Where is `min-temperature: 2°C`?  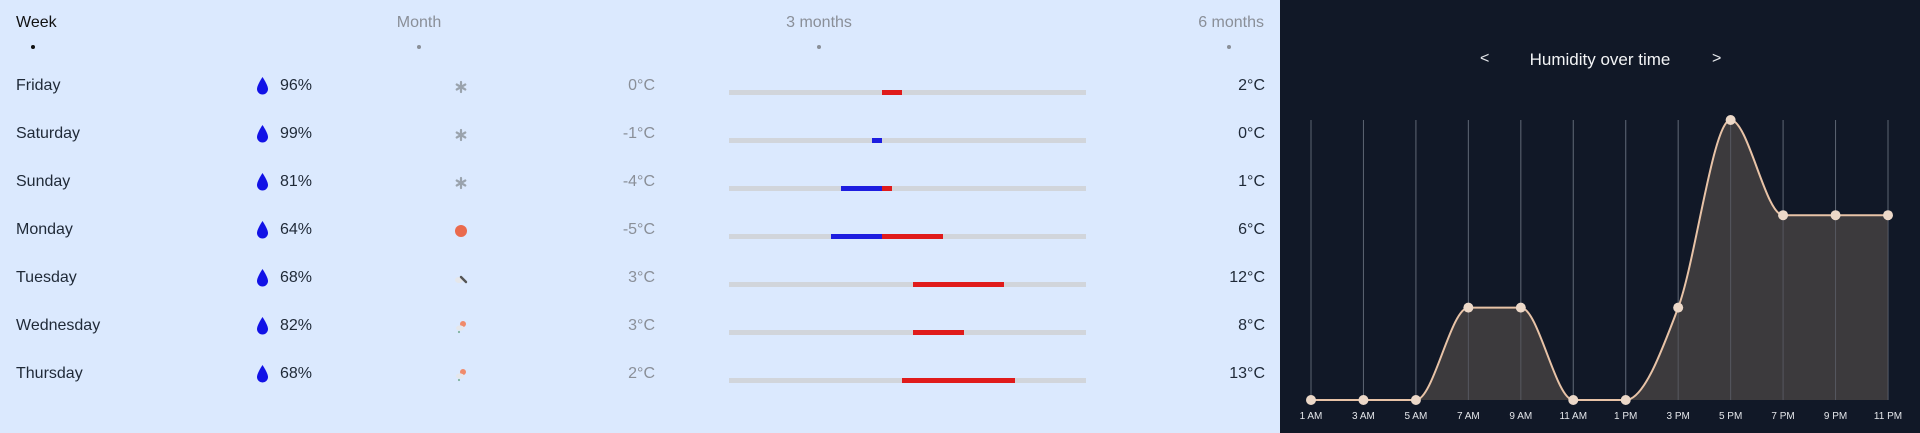
min-temperature: 2°C is located at coordinates (641, 373).